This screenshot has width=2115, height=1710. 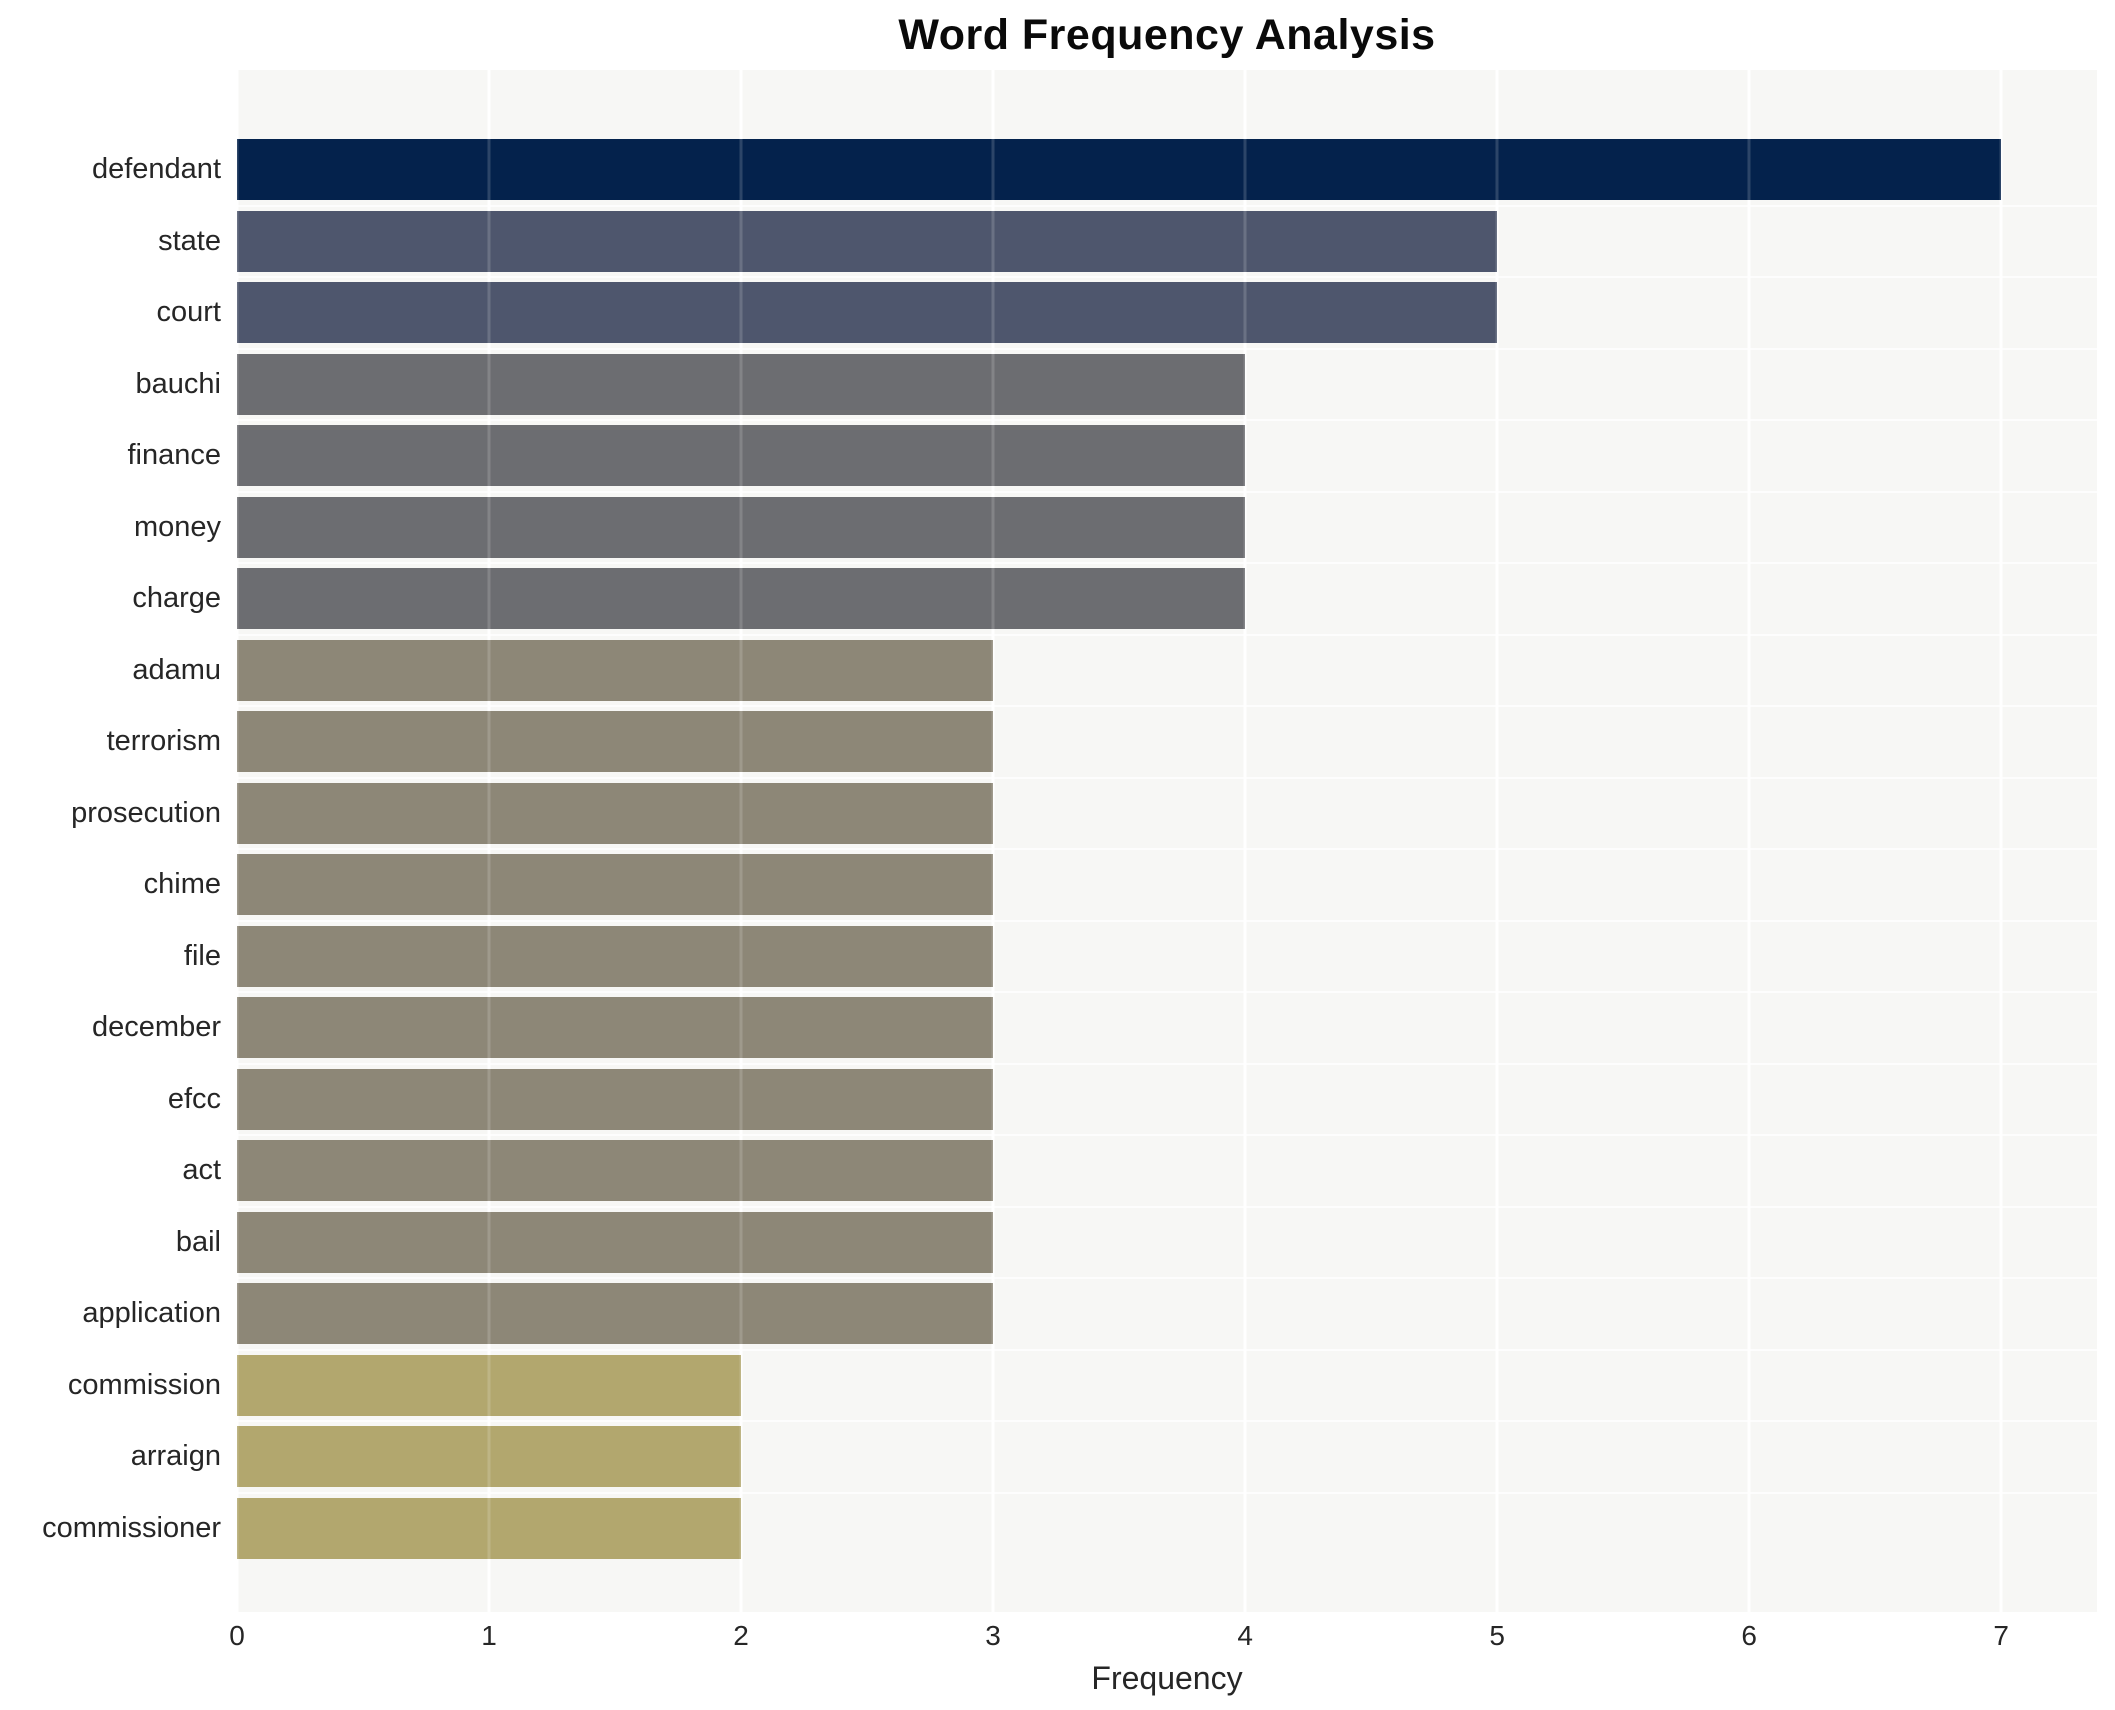 I want to click on x-tick-label: 1, so click(x=489, y=1635).